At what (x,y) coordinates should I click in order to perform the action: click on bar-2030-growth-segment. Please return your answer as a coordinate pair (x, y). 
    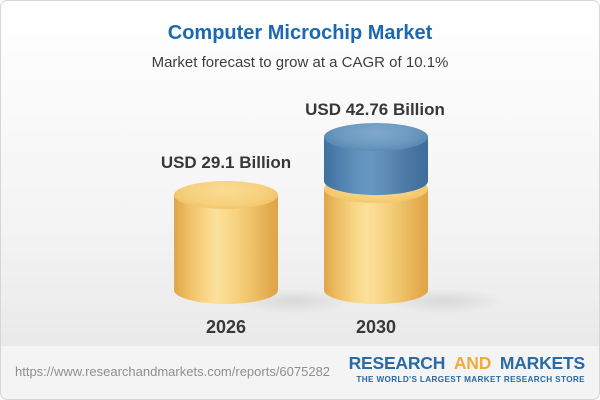
    Looking at the image, I should click on (376, 159).